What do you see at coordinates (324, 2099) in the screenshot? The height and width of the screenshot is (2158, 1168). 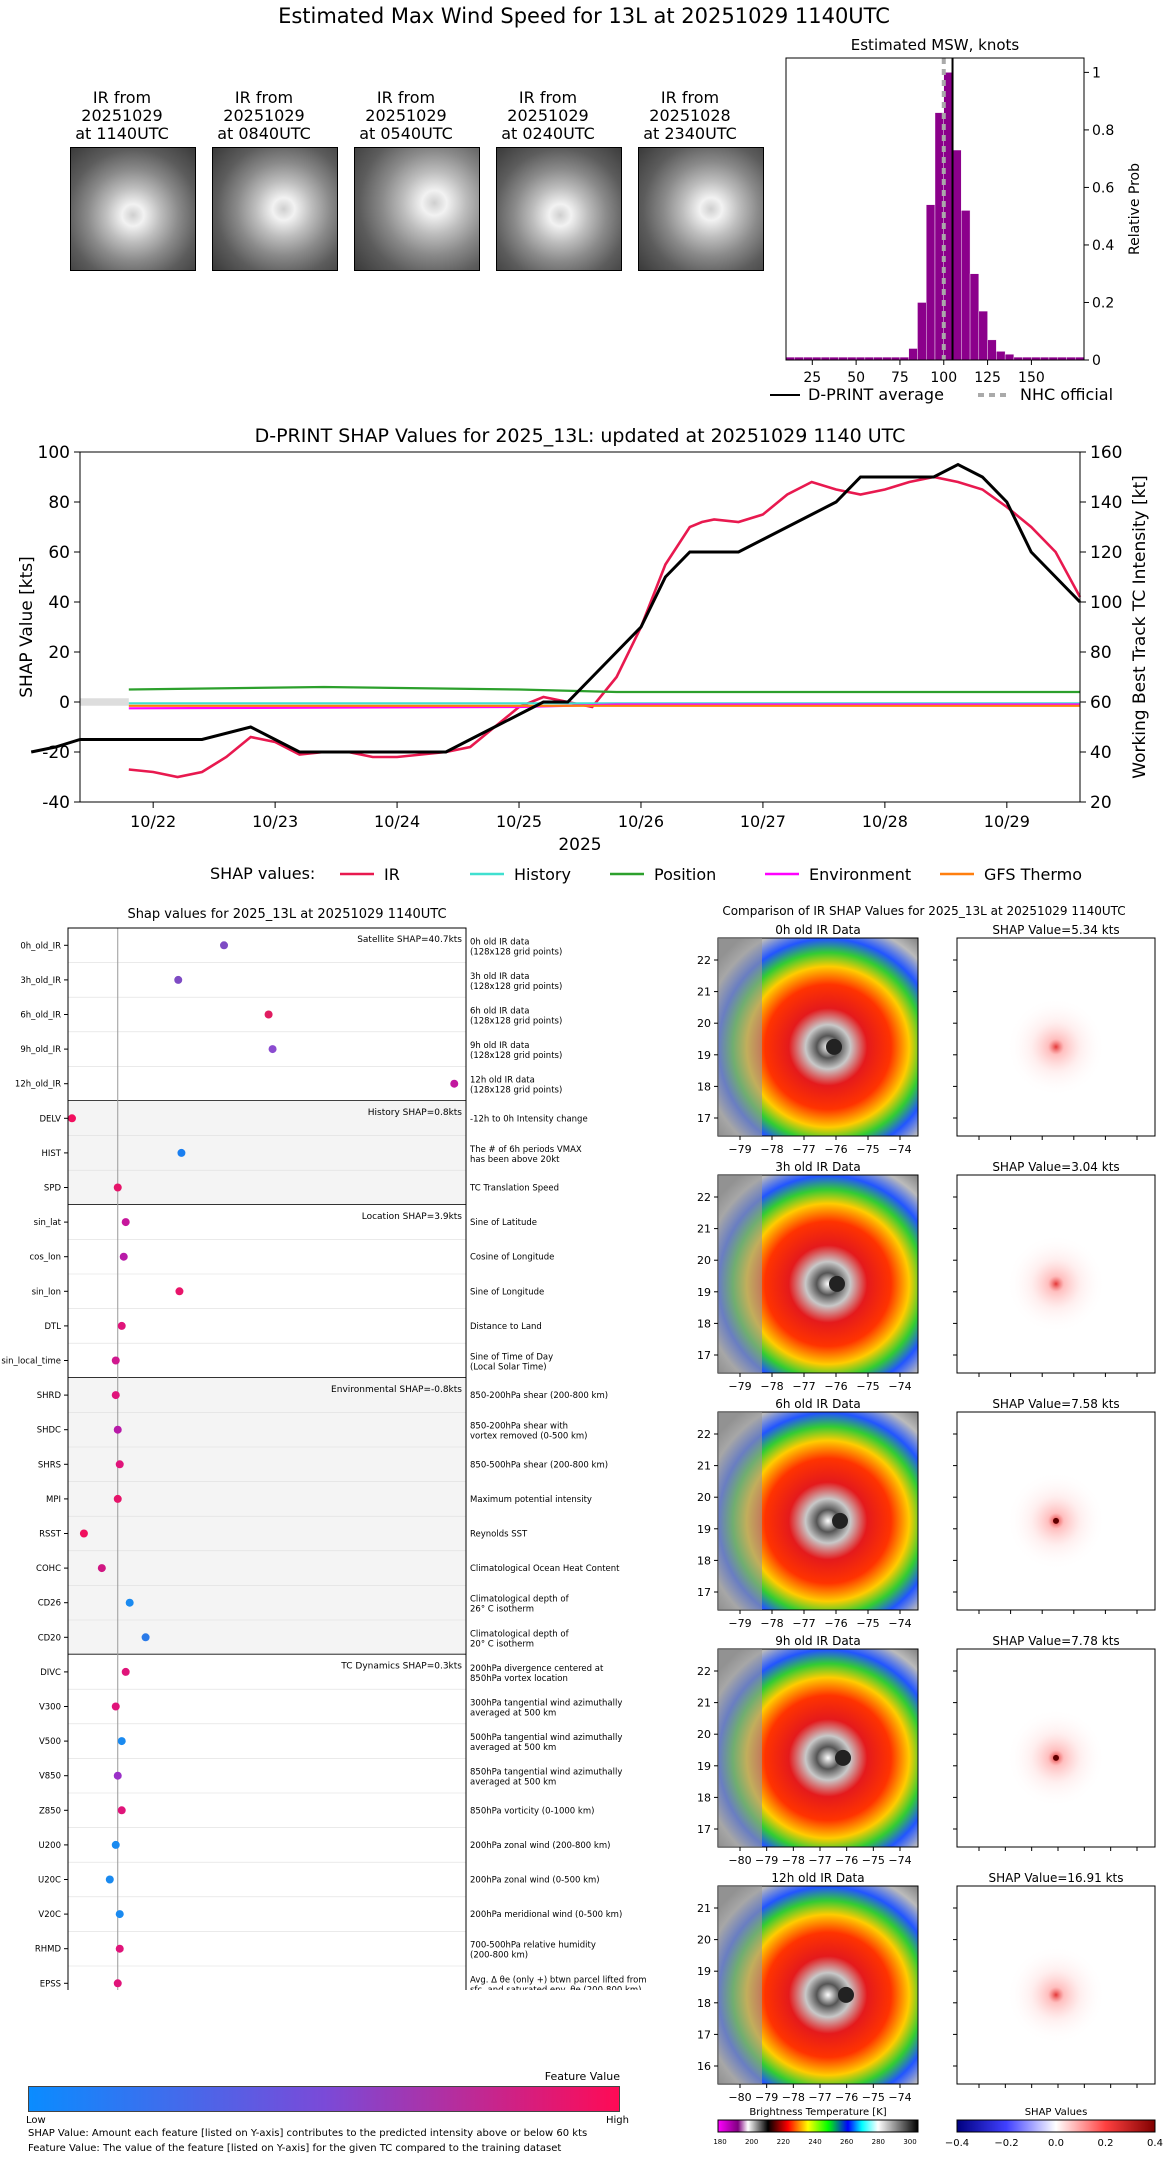 I see `feature-value-gradient` at bounding box center [324, 2099].